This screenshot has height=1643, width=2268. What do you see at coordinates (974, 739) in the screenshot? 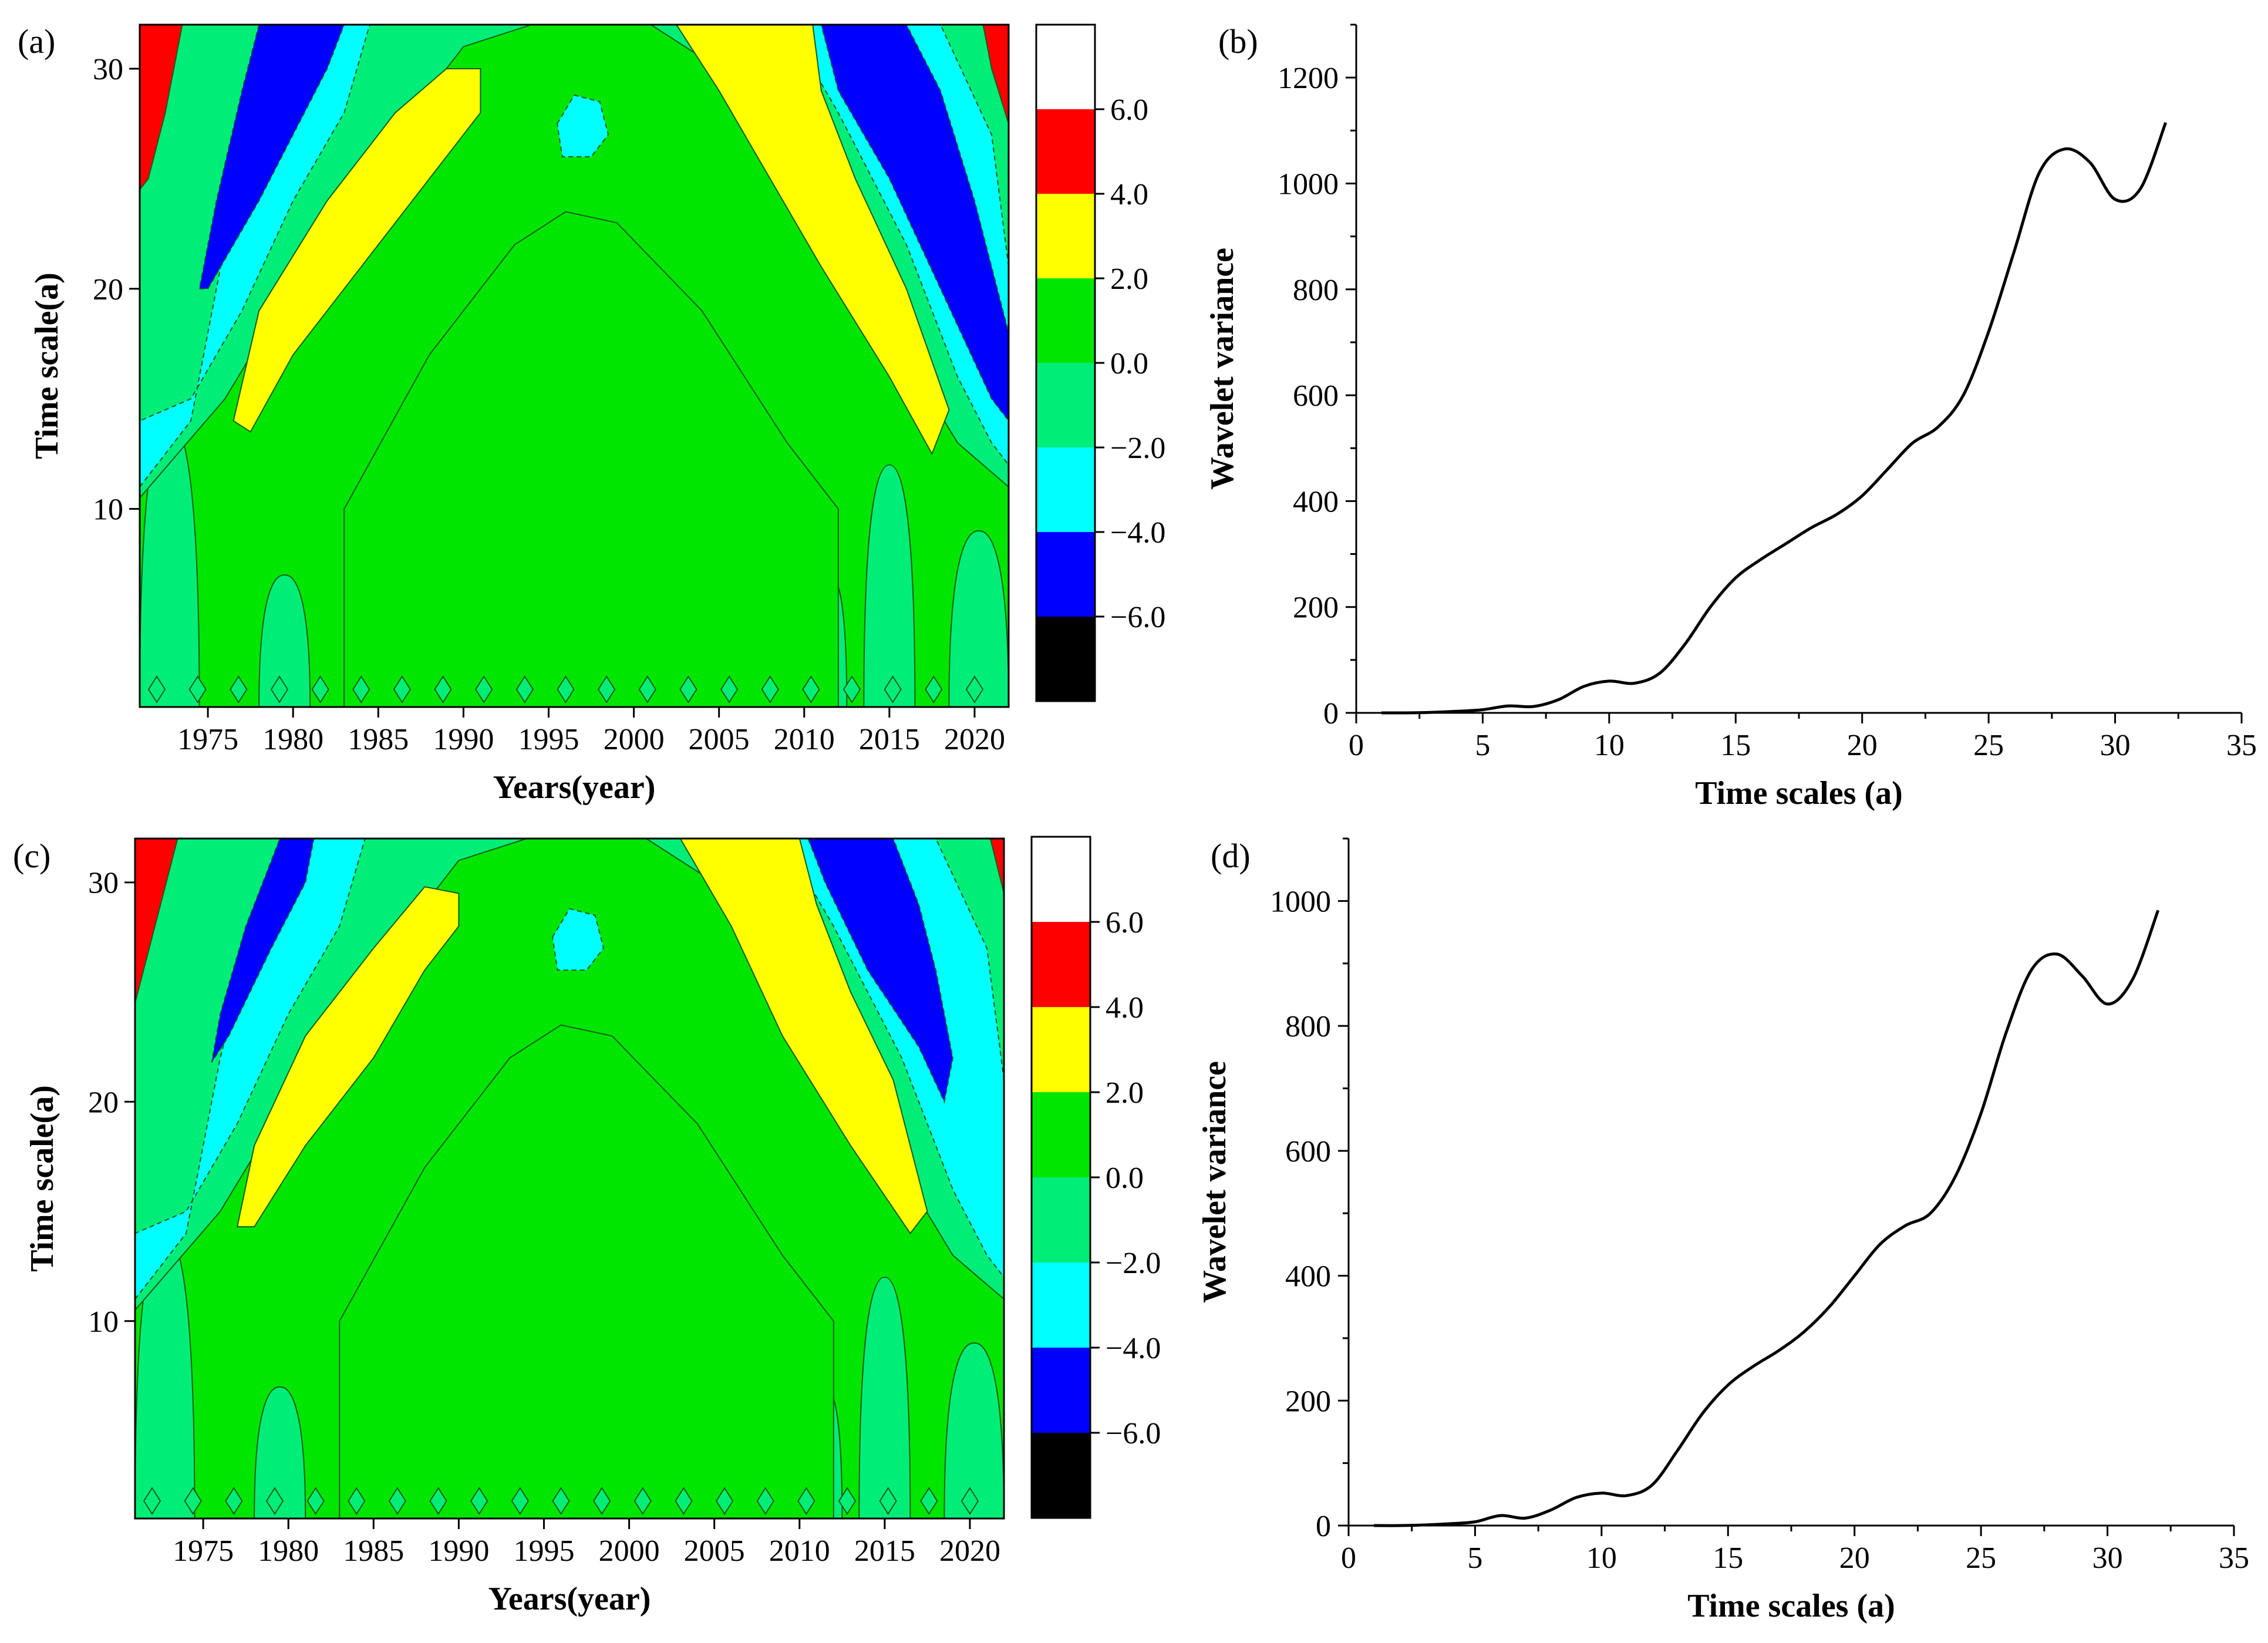
I see `x-tick-label: 2020` at bounding box center [974, 739].